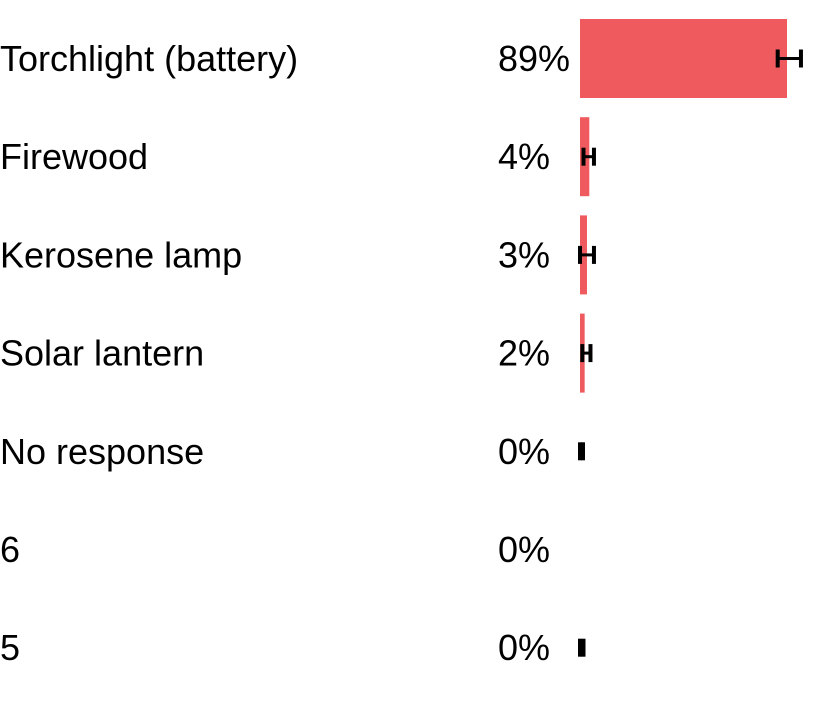 This screenshot has width=825, height=708. Describe the element at coordinates (149, 58) in the screenshot. I see `category-label: Torchlight (battery)` at that location.